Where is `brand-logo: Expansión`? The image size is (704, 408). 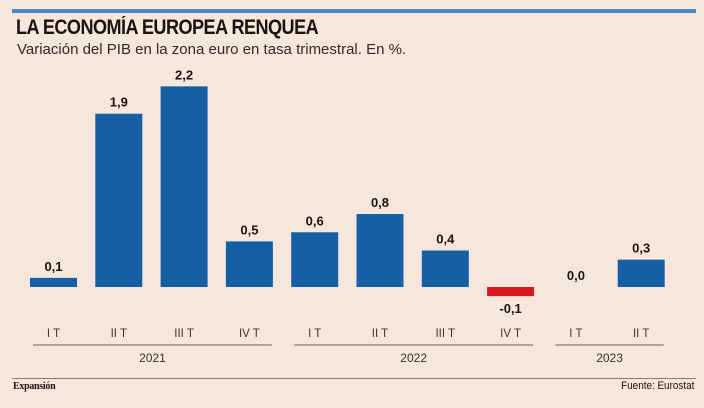 brand-logo: Expansión is located at coordinates (34, 386).